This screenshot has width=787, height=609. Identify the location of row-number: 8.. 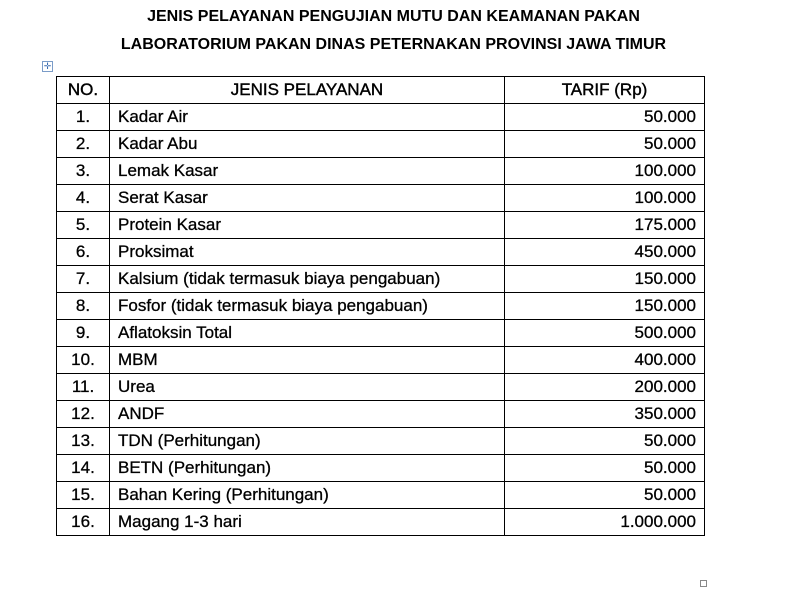
(83, 306).